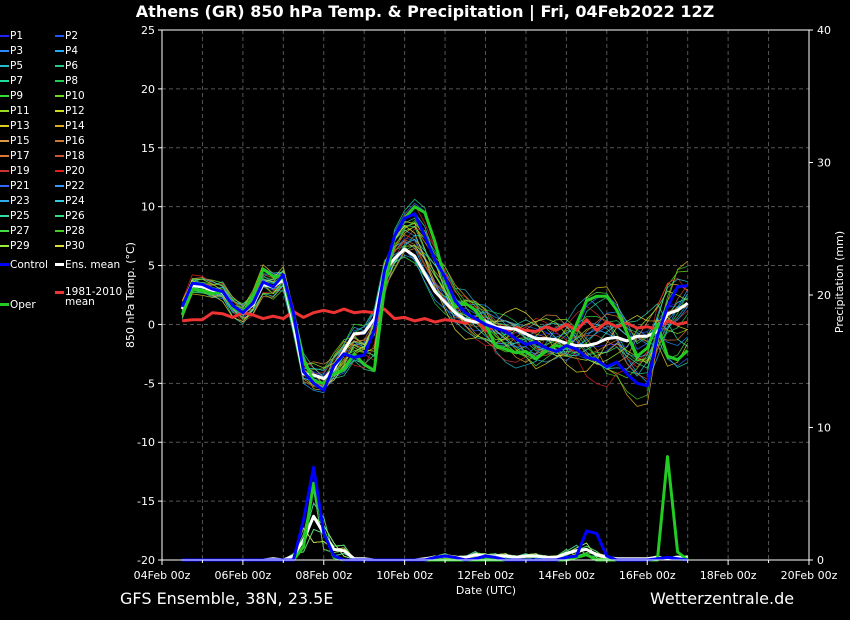 The height and width of the screenshot is (620, 850). What do you see at coordinates (647, 575) in the screenshot?
I see `x-tick-label: 16Feb 00z` at bounding box center [647, 575].